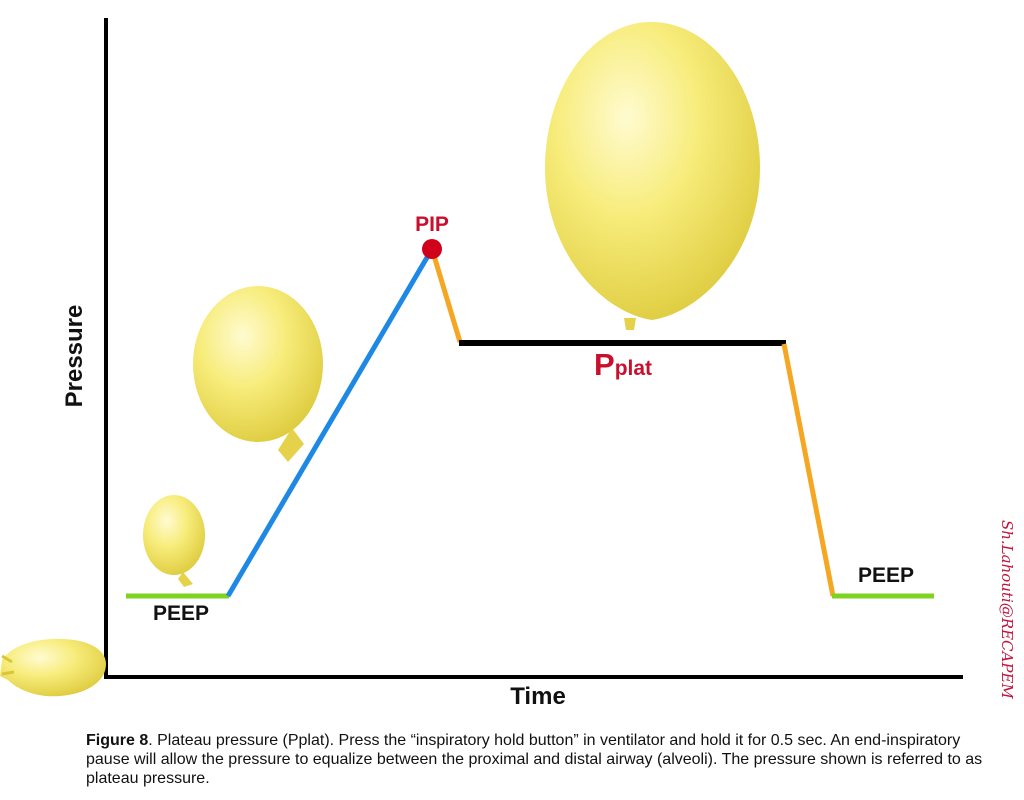 This screenshot has width=1024, height=800. I want to click on pplat-label-main: P, so click(604, 364).